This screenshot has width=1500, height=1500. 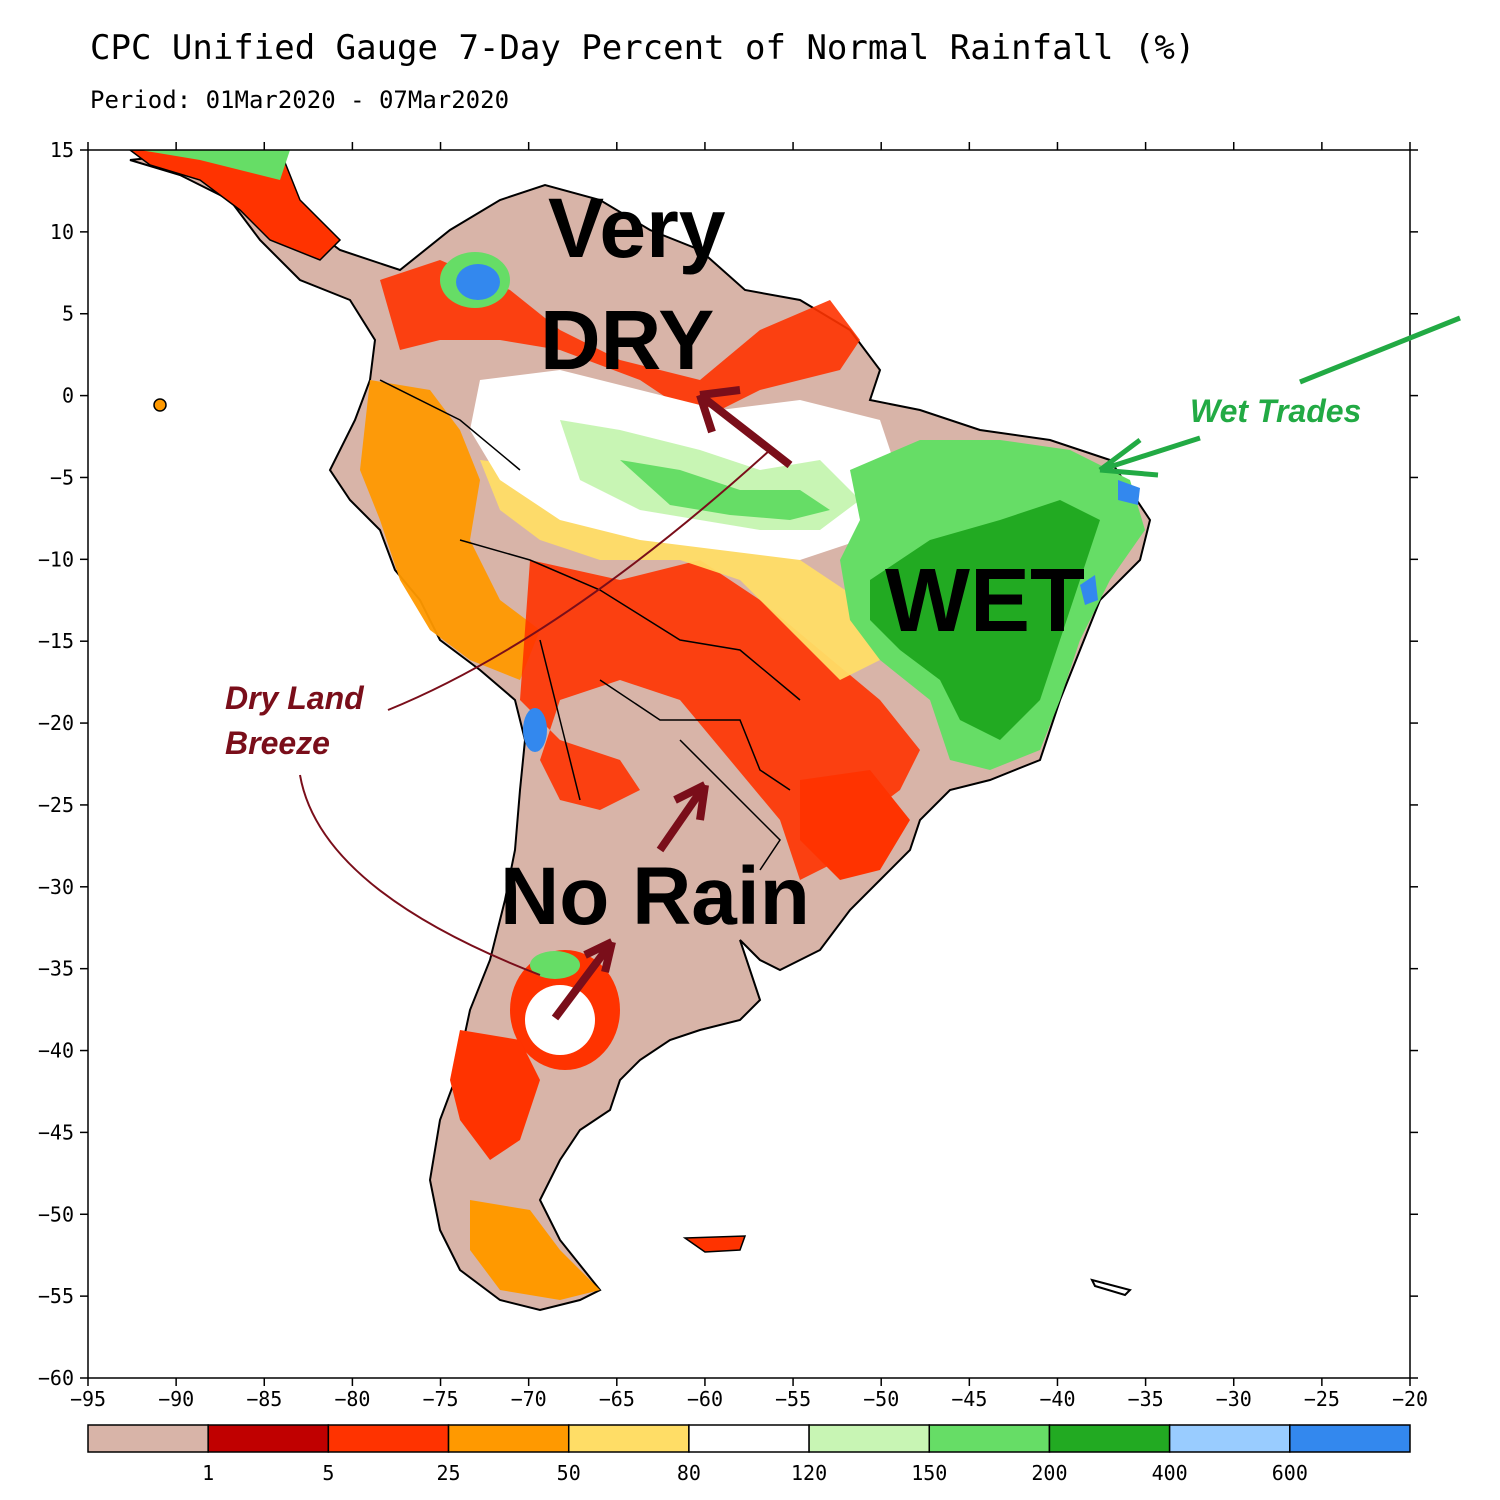 What do you see at coordinates (56, 1296) in the screenshot?
I see `lat-tick-label: −55` at bounding box center [56, 1296].